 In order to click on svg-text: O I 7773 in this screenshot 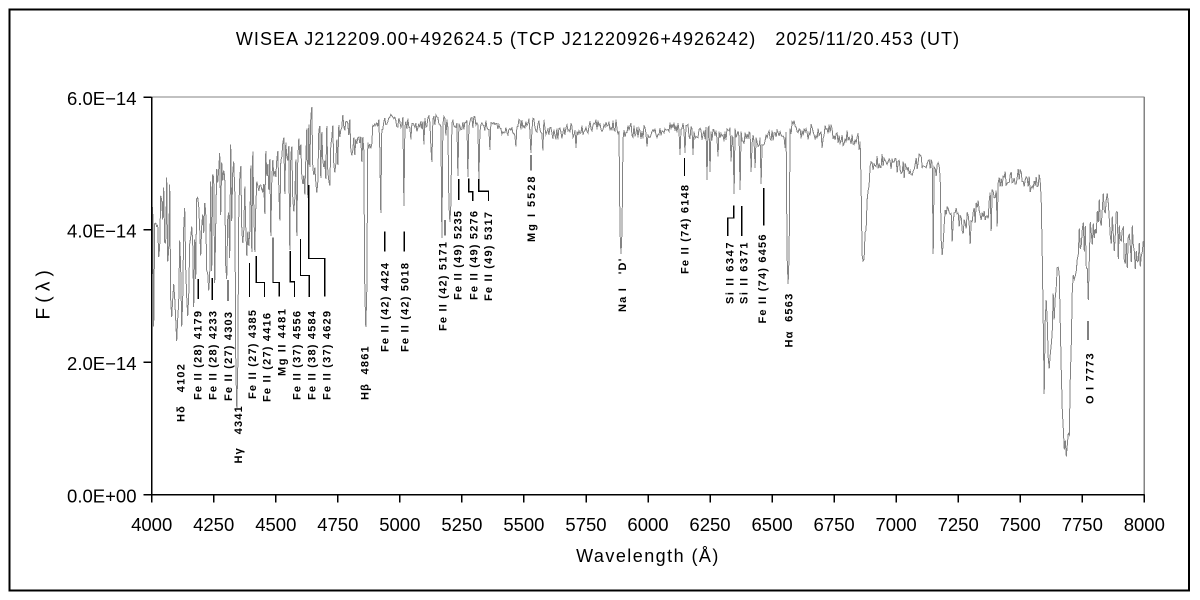, I will do `click(1091, 378)`.